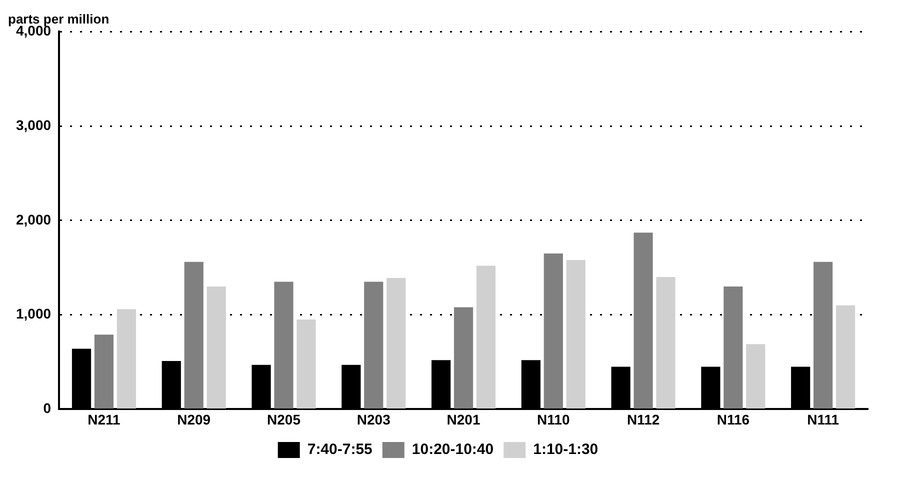  What do you see at coordinates (284, 419) in the screenshot?
I see `x-tick-label: N205` at bounding box center [284, 419].